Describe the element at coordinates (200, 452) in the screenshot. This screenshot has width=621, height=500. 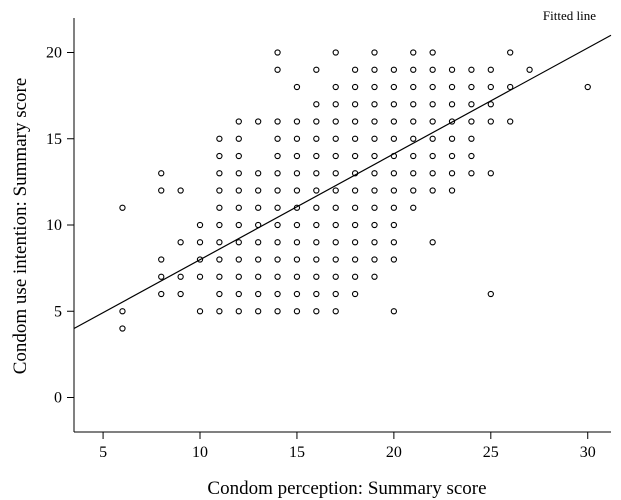
I see `x-tick-label: 10` at that location.